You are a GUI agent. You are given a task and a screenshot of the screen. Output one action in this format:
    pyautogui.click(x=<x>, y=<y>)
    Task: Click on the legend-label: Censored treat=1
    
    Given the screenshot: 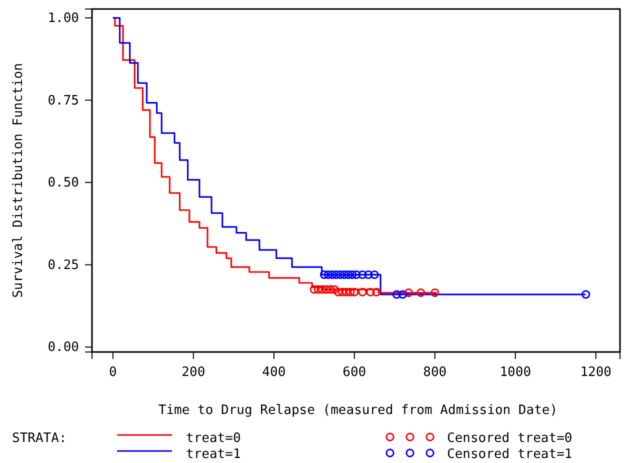 What is the action you would take?
    pyautogui.click(x=509, y=454)
    